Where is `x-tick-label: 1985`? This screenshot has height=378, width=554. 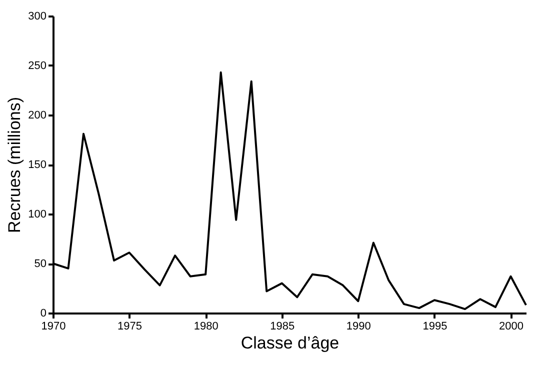
x-tick-label: 1985 is located at coordinates (282, 326).